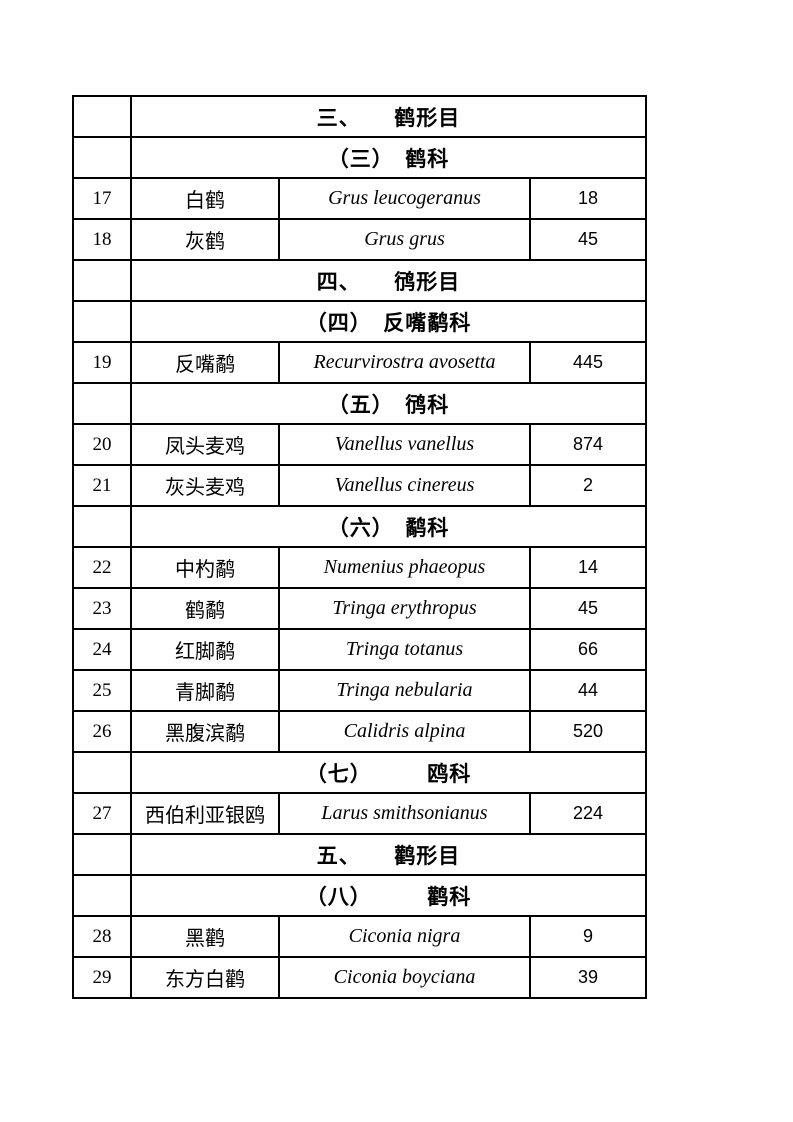 This screenshot has height=1122, width=793. What do you see at coordinates (404, 444) in the screenshot?
I see `species-name-latin: Vanellus vanellus` at bounding box center [404, 444].